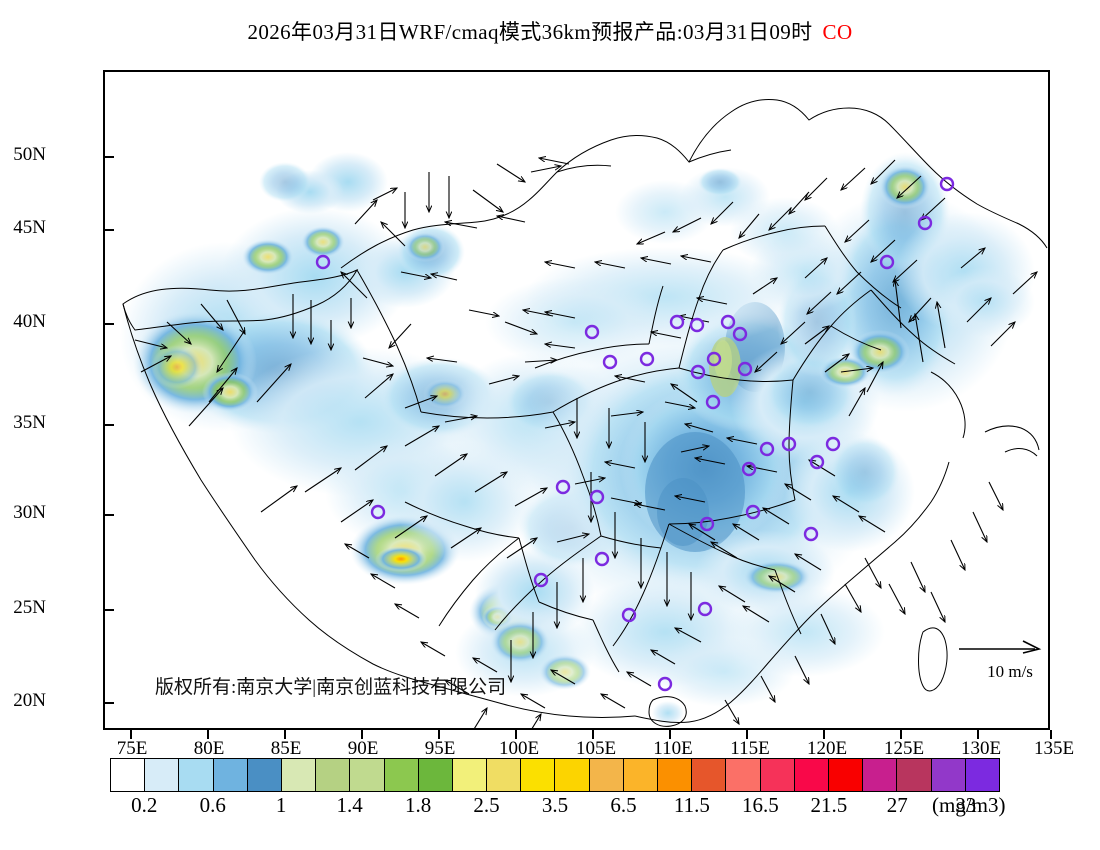 The image size is (1100, 850). I want to click on x-axis-label-120e: 120E, so click(827, 748).